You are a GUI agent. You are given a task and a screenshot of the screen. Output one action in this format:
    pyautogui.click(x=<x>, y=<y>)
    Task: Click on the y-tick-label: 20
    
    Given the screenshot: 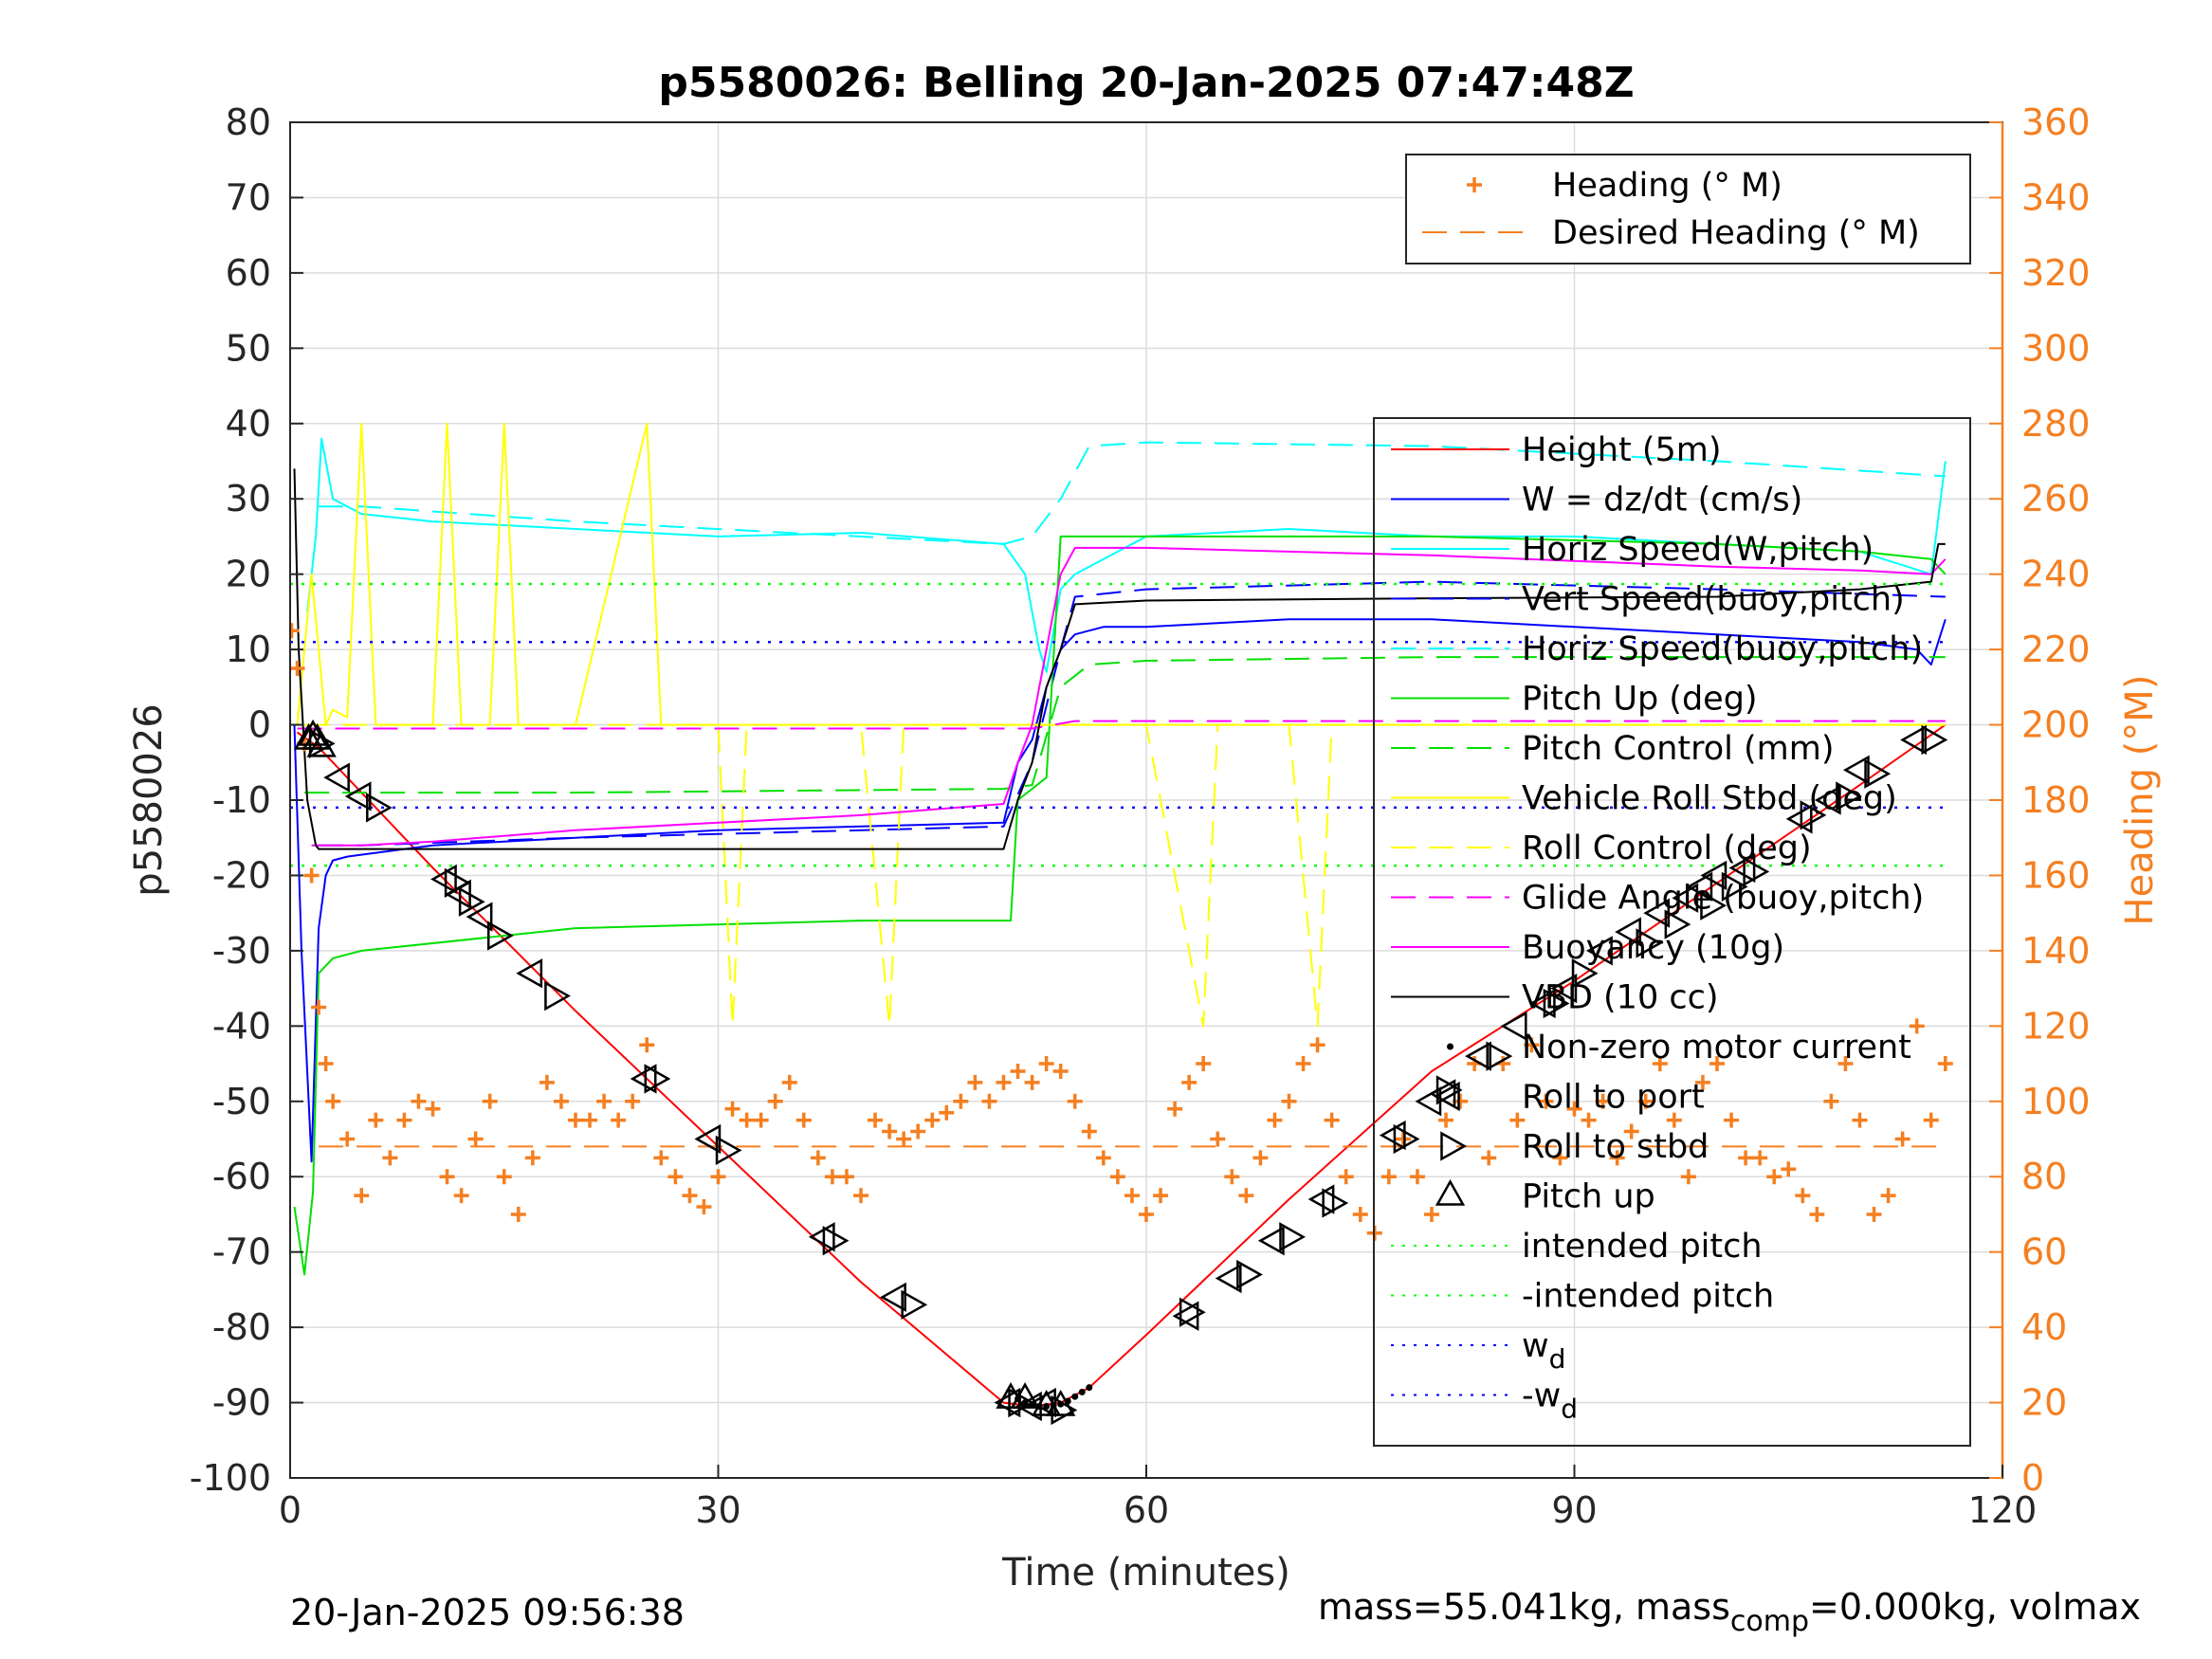 What is the action you would take?
    pyautogui.click(x=248, y=574)
    